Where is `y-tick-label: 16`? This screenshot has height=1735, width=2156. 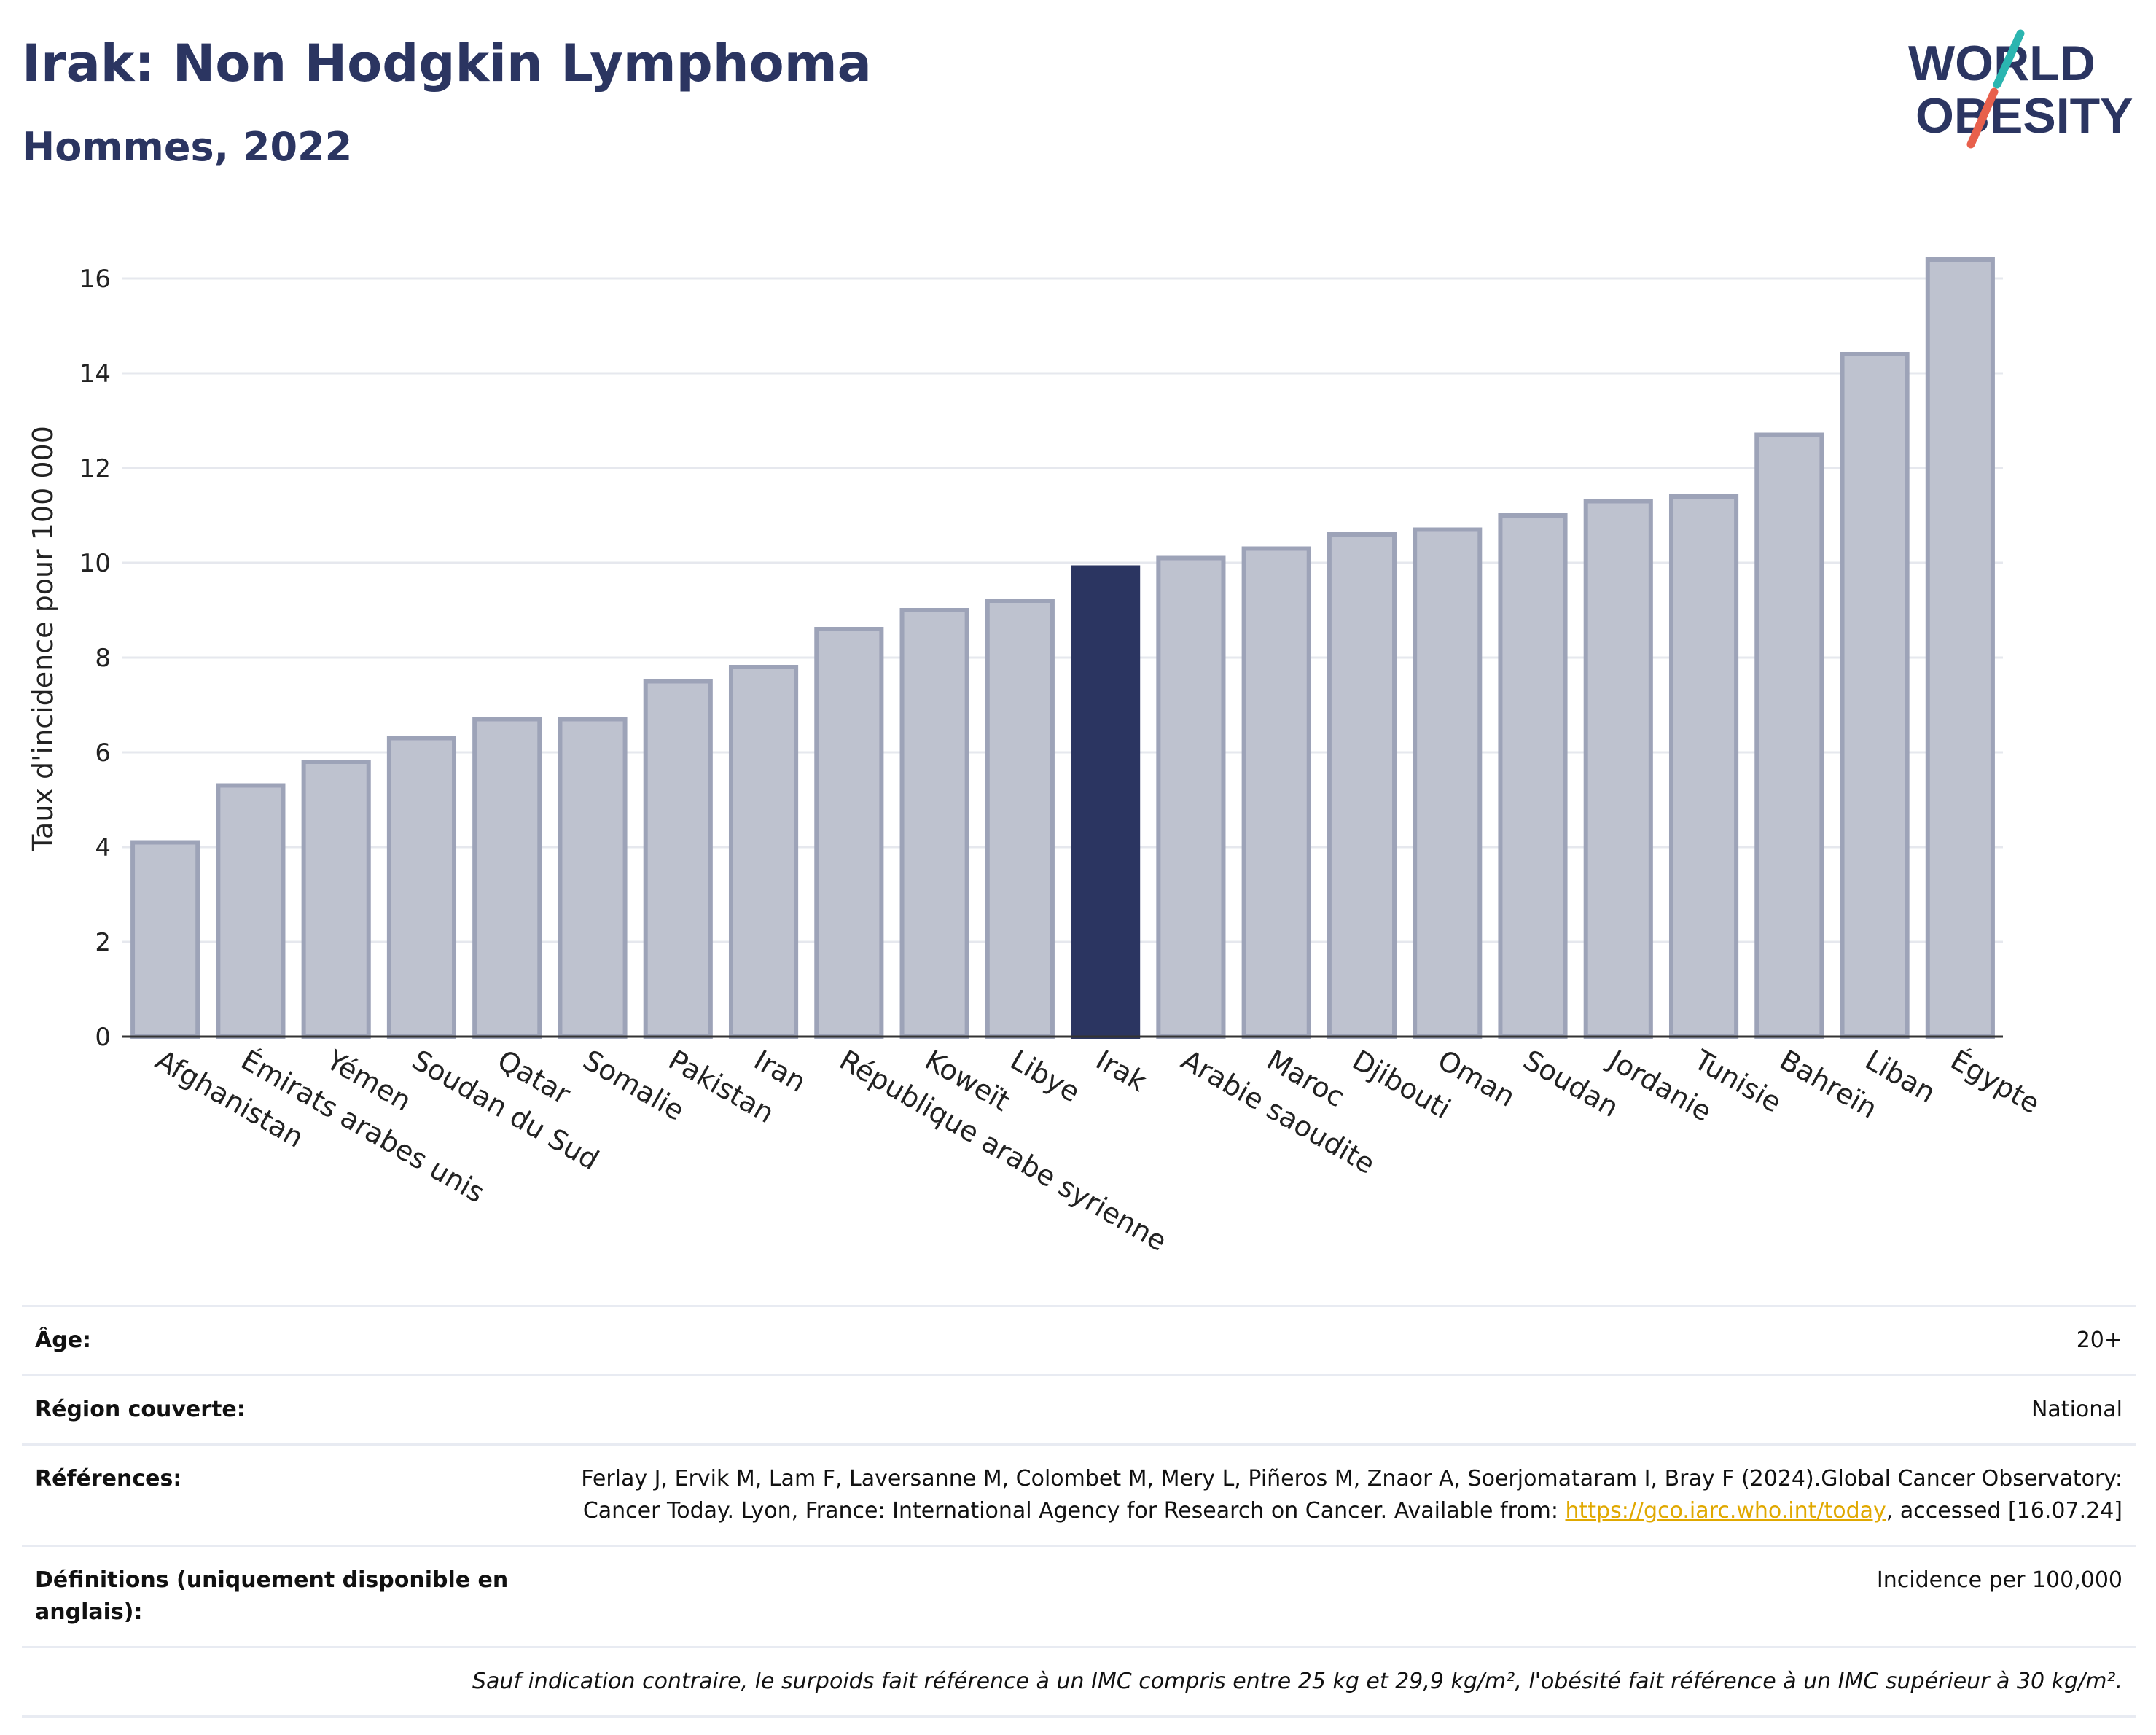
y-tick-label: 16 is located at coordinates (95, 279).